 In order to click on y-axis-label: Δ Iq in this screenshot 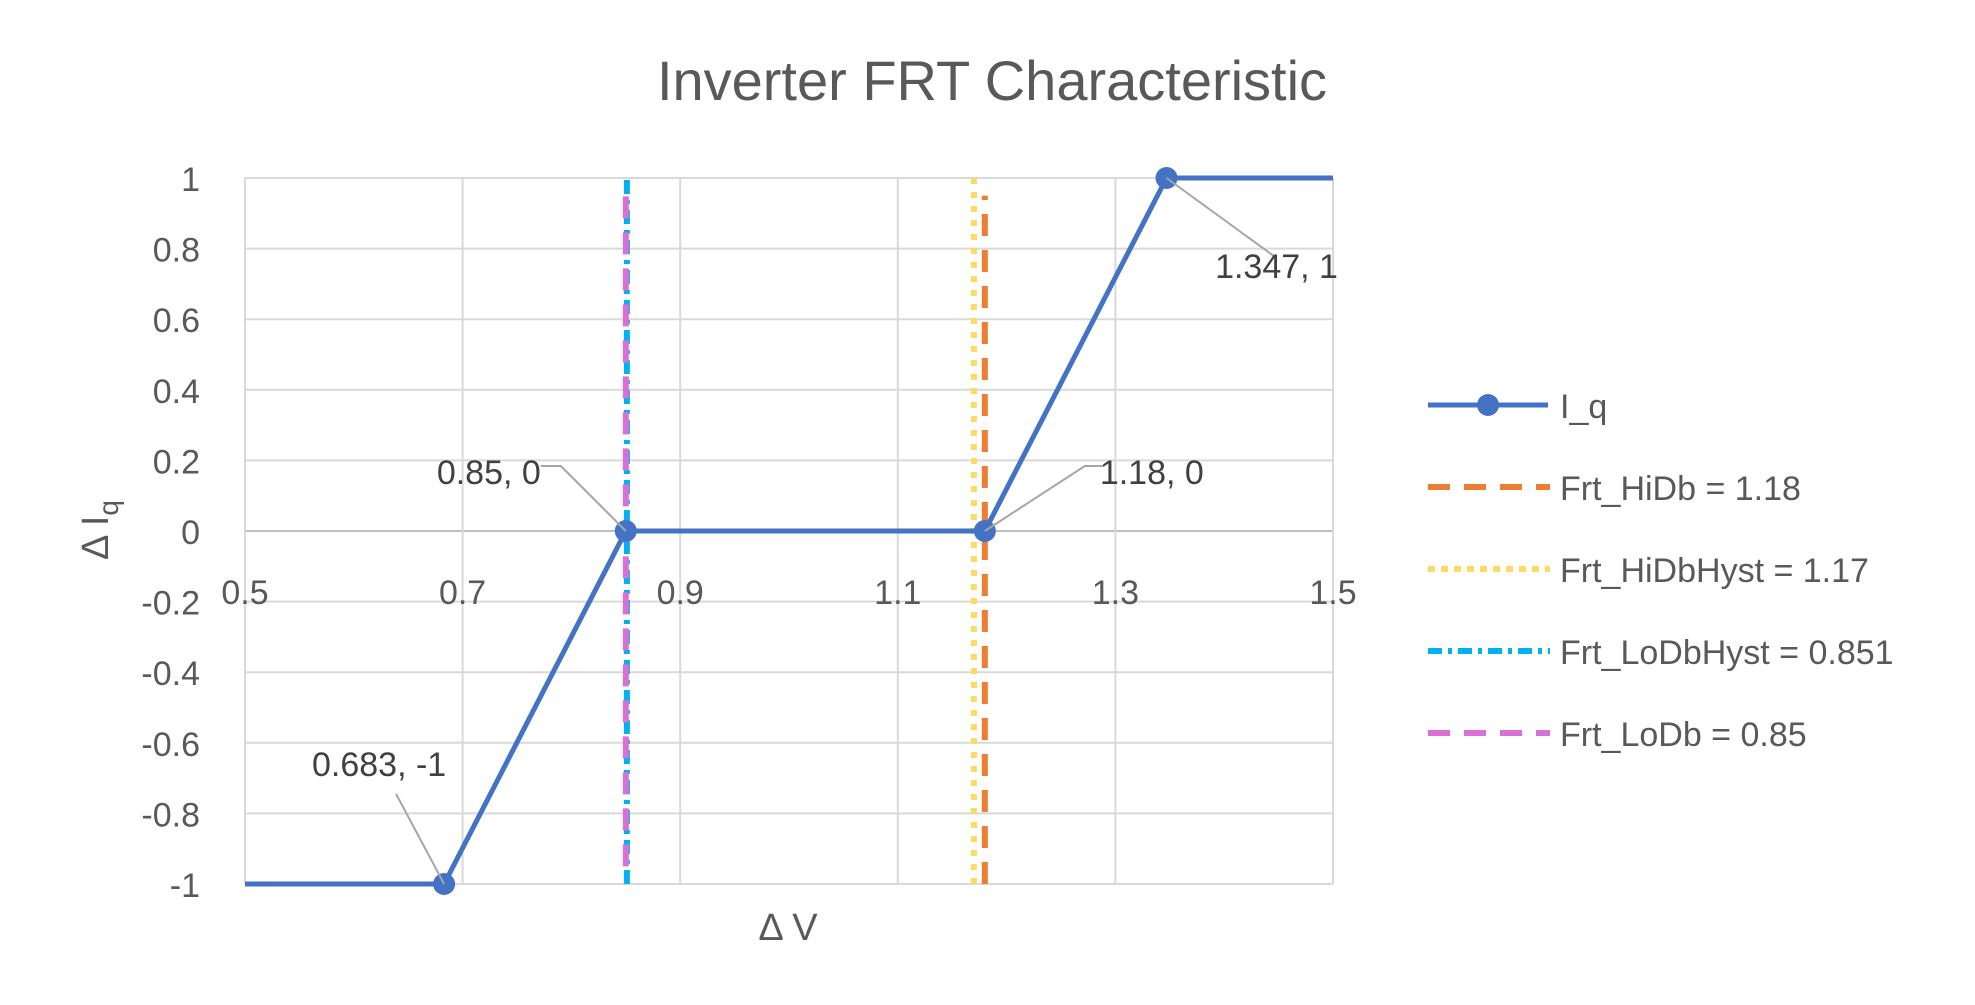, I will do `click(99, 530)`.